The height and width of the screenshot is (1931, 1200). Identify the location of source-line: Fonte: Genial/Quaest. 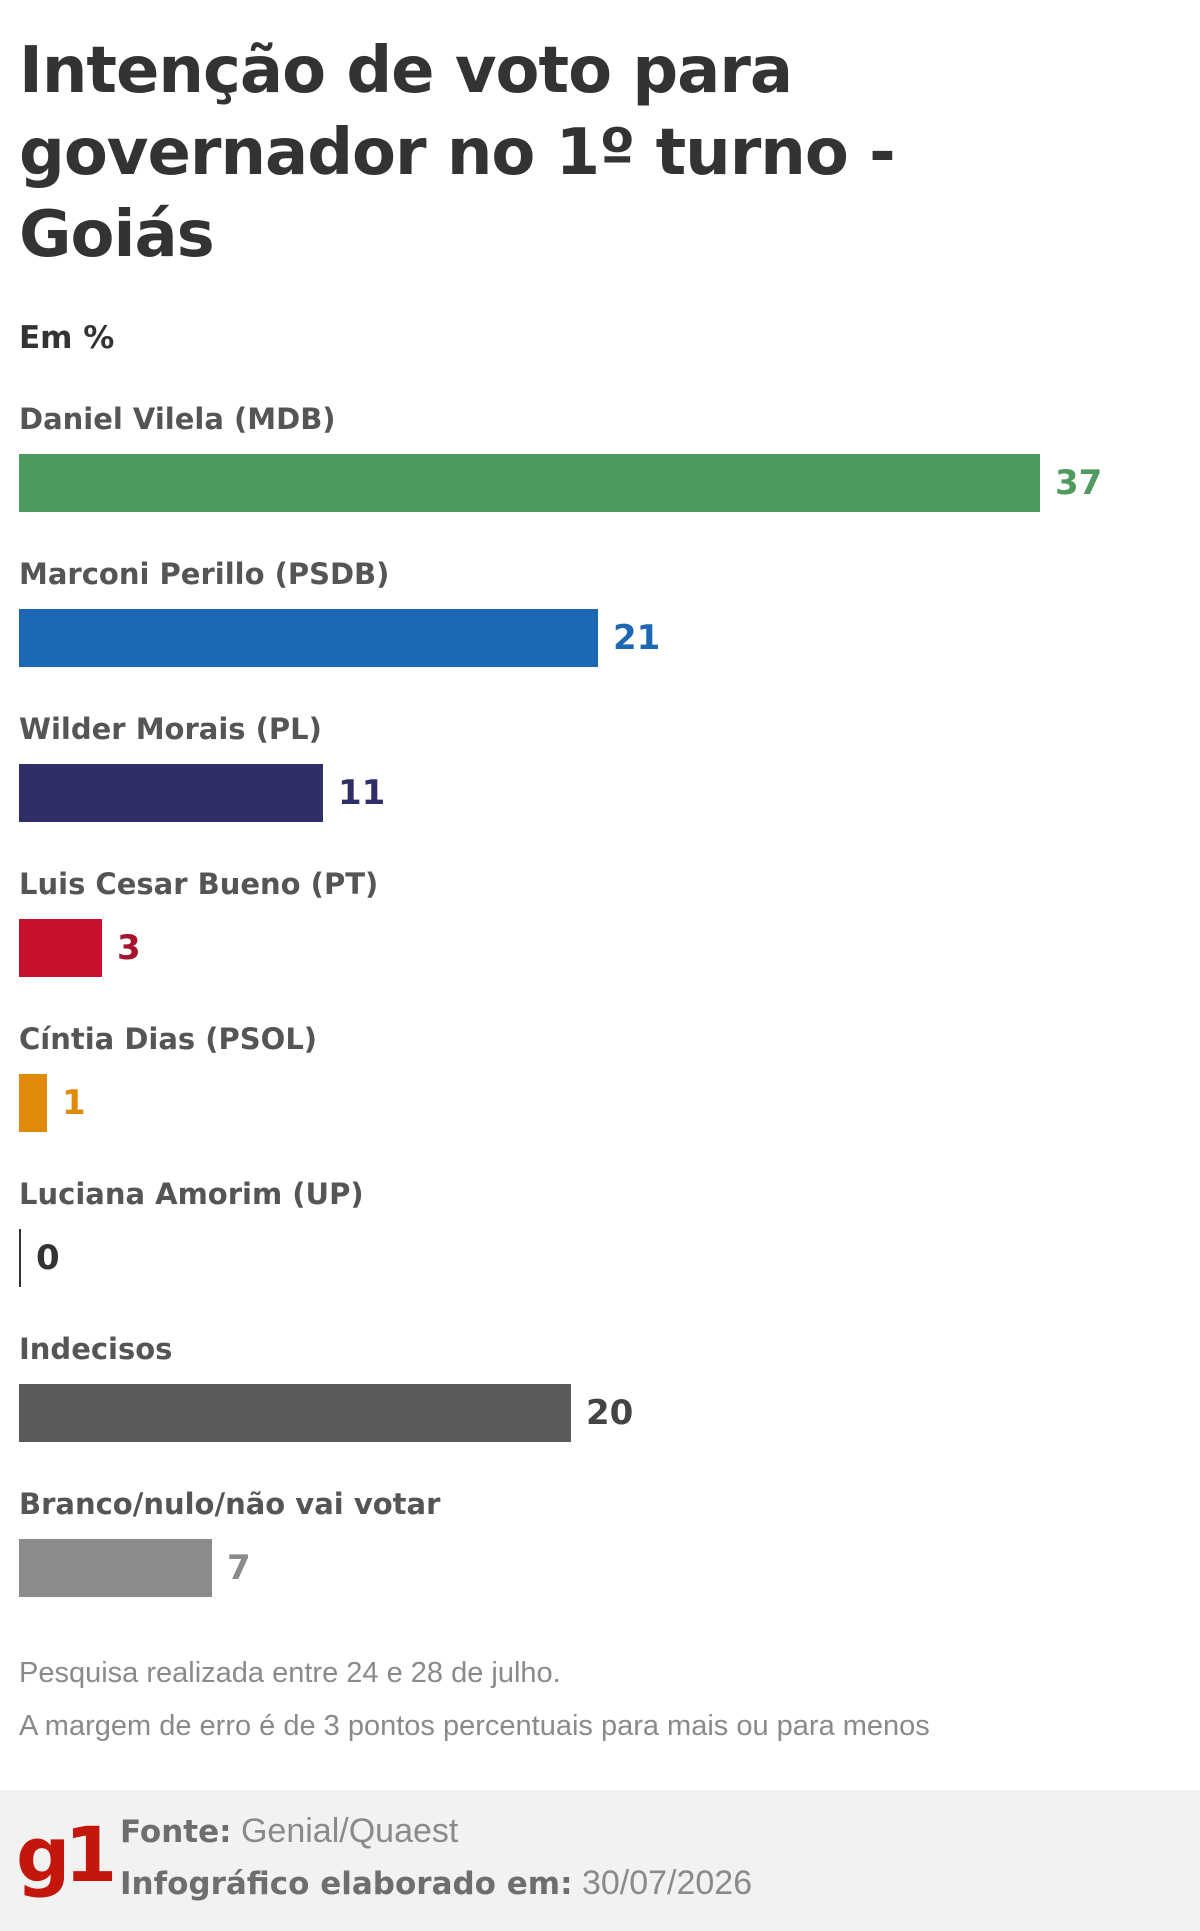
(289, 1831).